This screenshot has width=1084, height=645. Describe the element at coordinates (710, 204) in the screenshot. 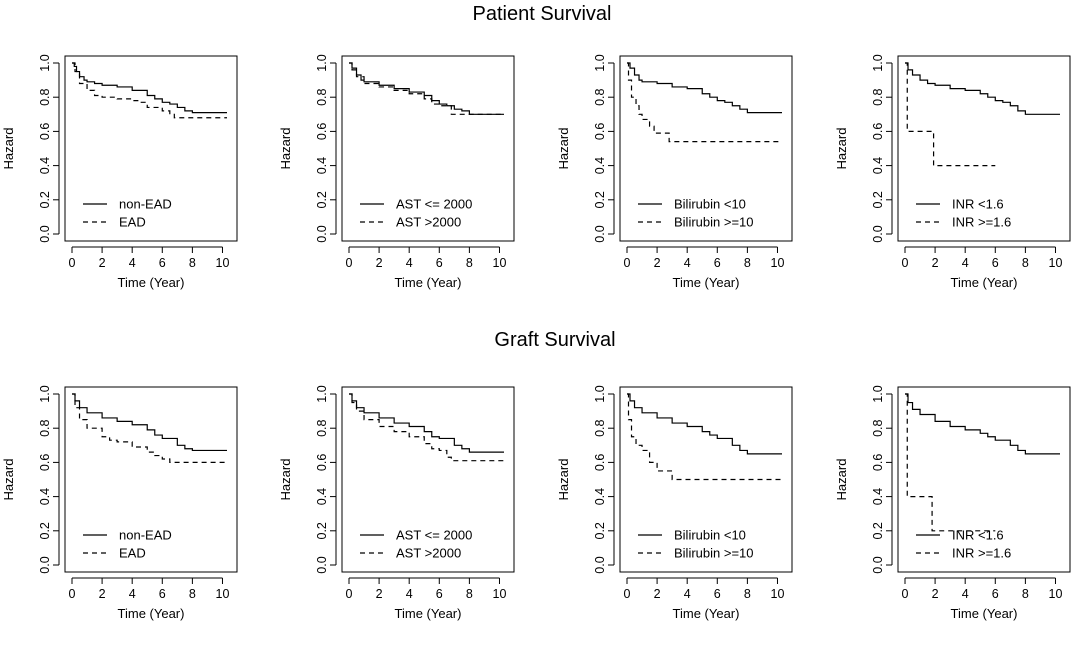

I see `legend-label: Bilirubin <10` at that location.